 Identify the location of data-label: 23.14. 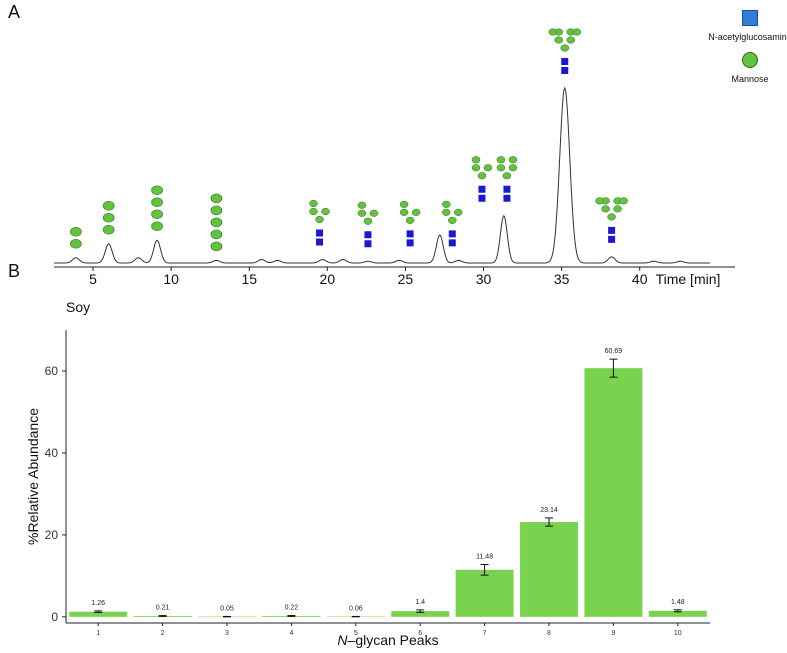
(549, 510).